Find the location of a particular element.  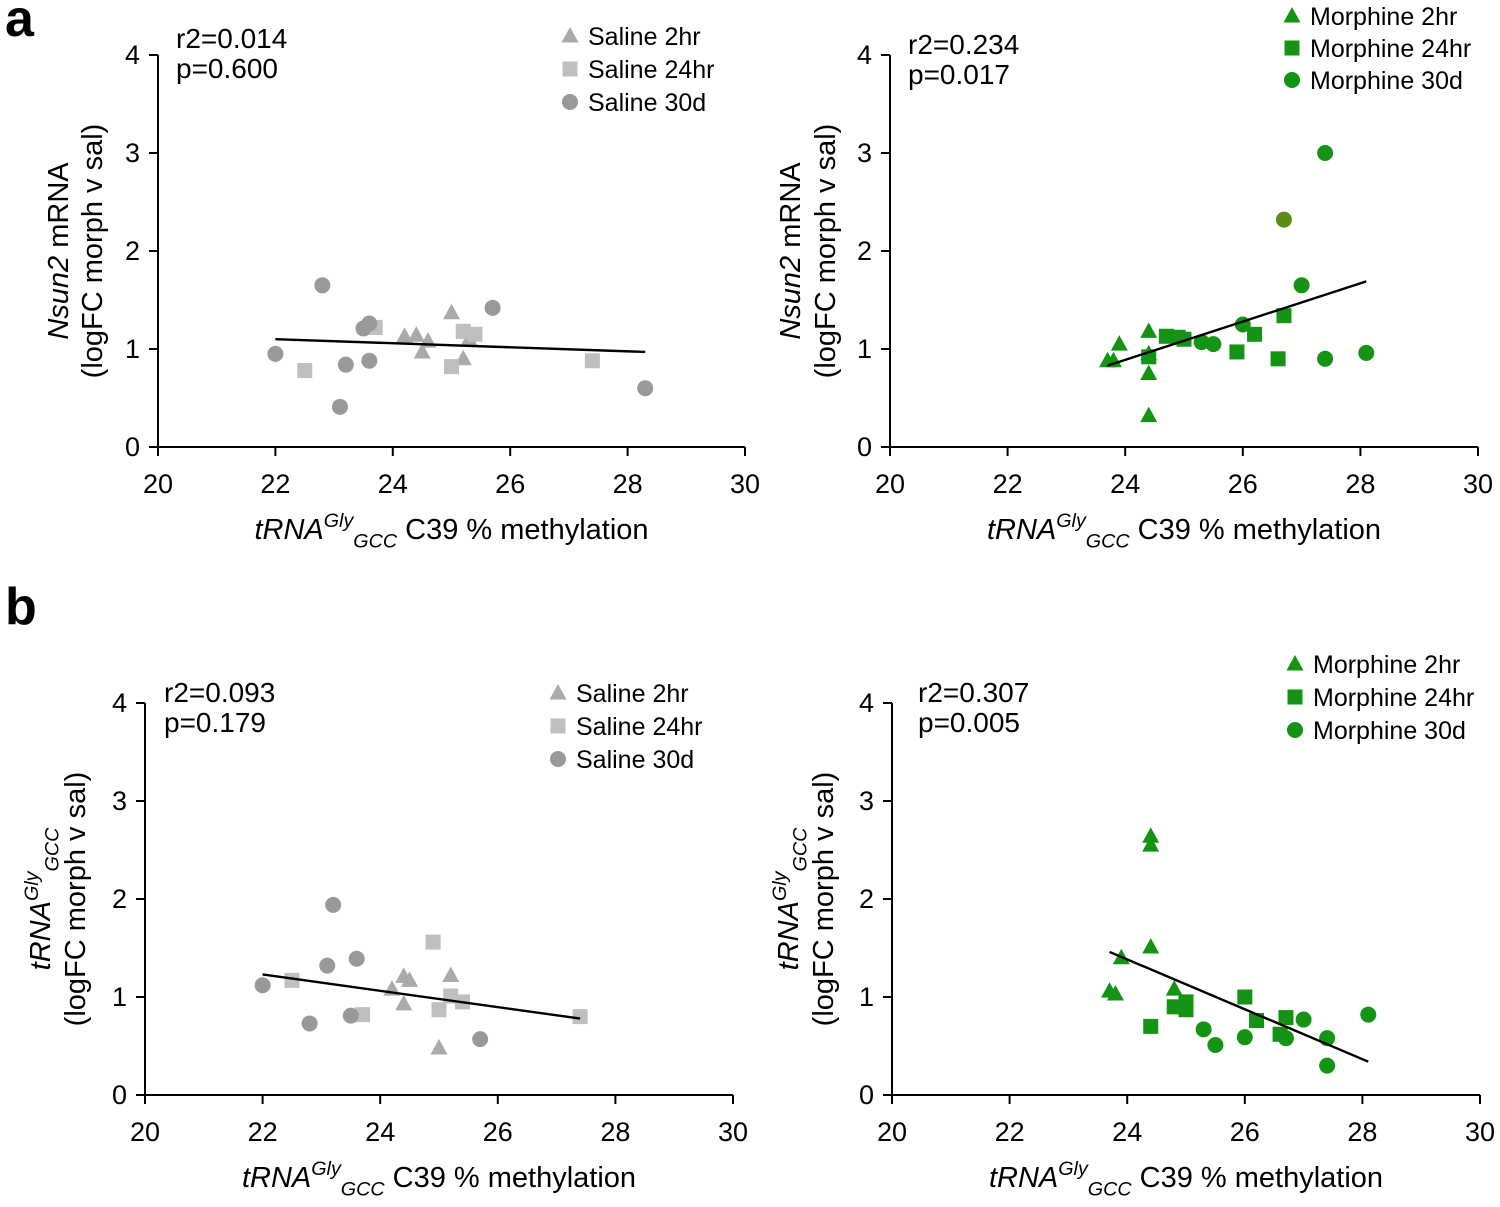

r2-value: r2=0.014 is located at coordinates (231, 38).